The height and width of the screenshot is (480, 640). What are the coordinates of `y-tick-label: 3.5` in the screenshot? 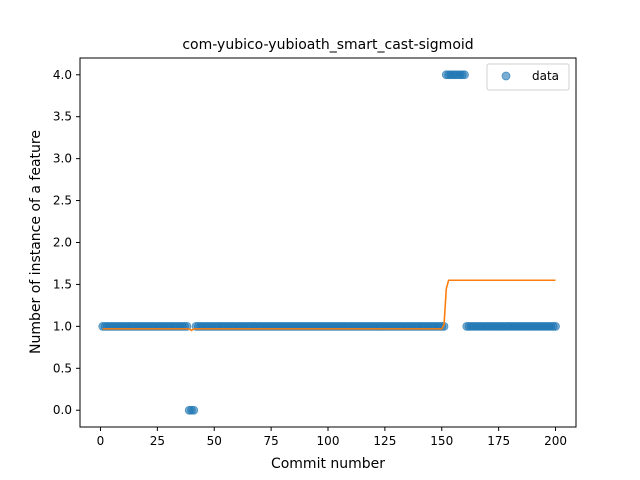 It's located at (62, 117).